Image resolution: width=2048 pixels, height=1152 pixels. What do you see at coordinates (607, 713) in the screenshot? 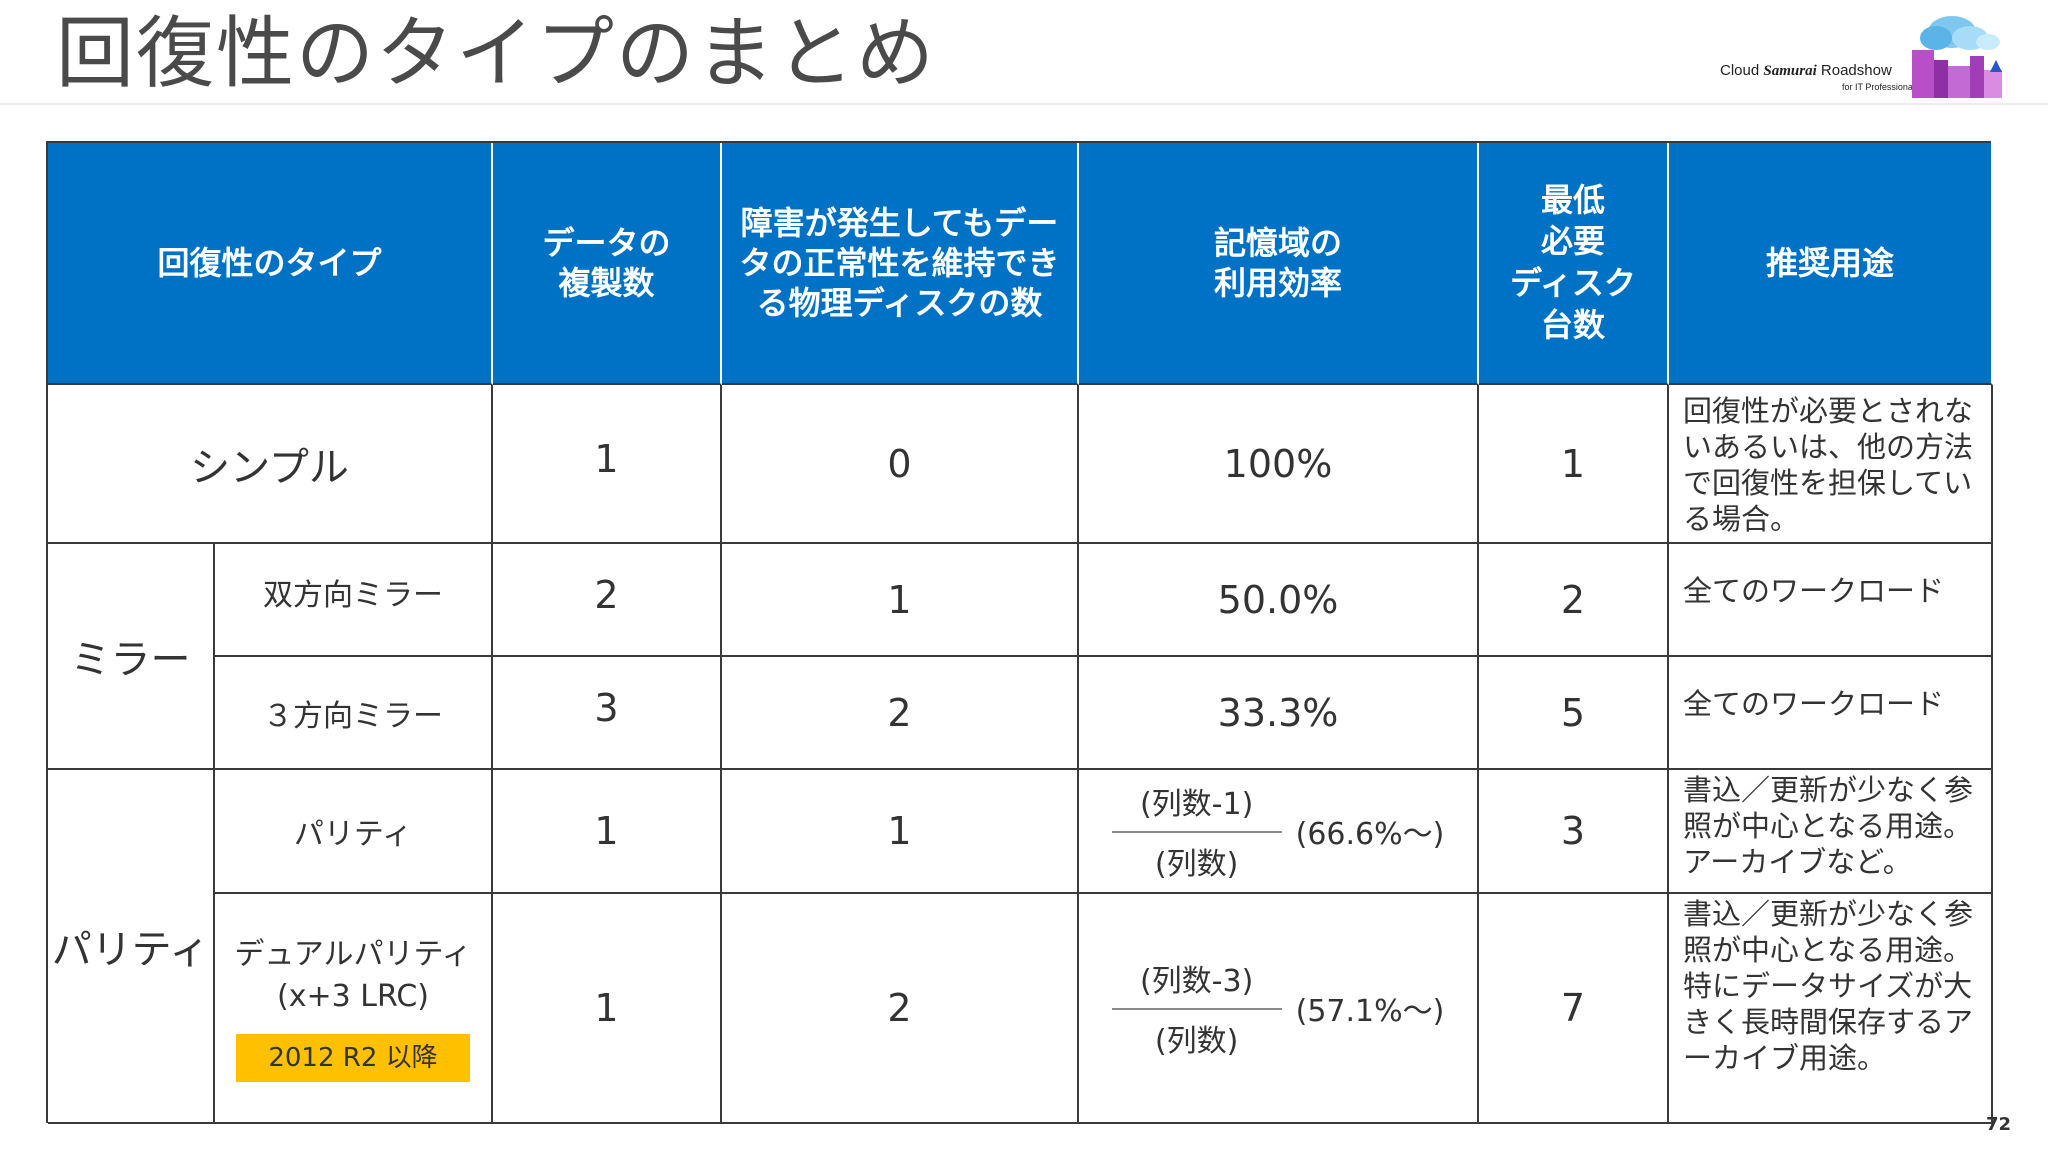
I see `three-way-copies: 3` at bounding box center [607, 713].